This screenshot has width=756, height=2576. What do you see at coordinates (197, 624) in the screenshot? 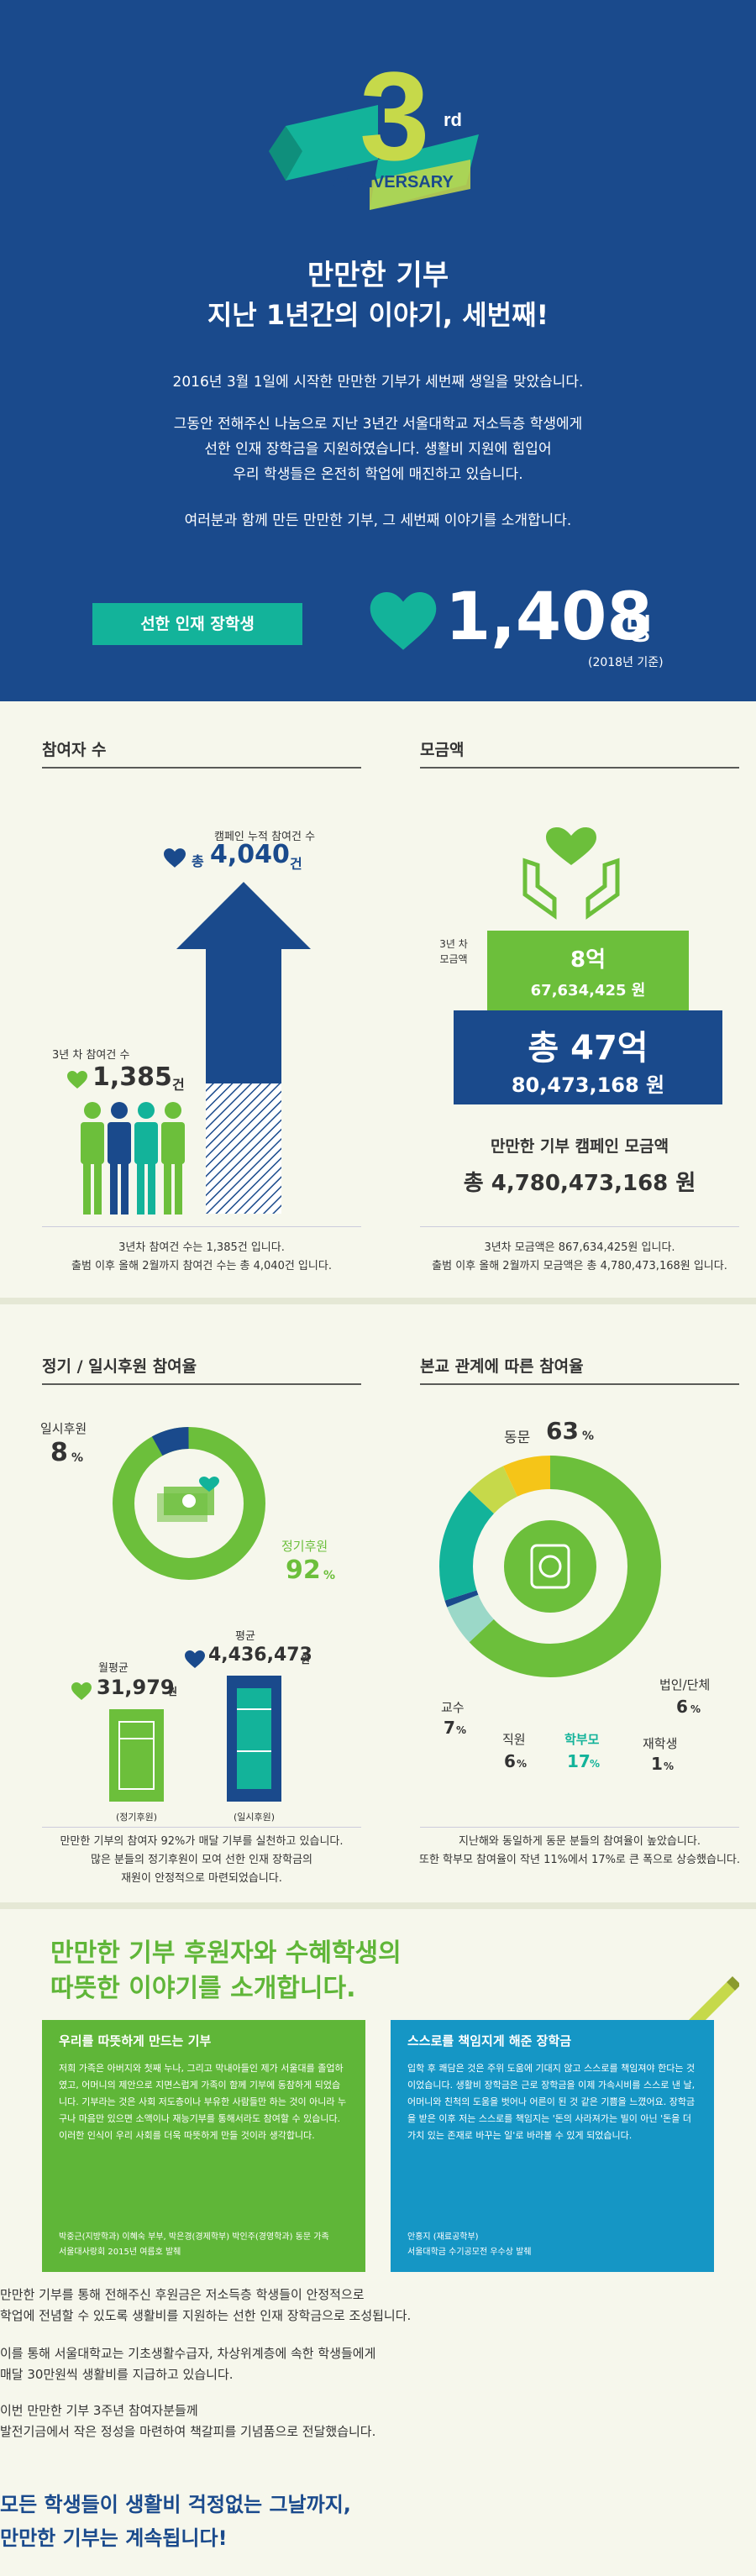
I see `scholar-badge: 선한 인재 장학생` at bounding box center [197, 624].